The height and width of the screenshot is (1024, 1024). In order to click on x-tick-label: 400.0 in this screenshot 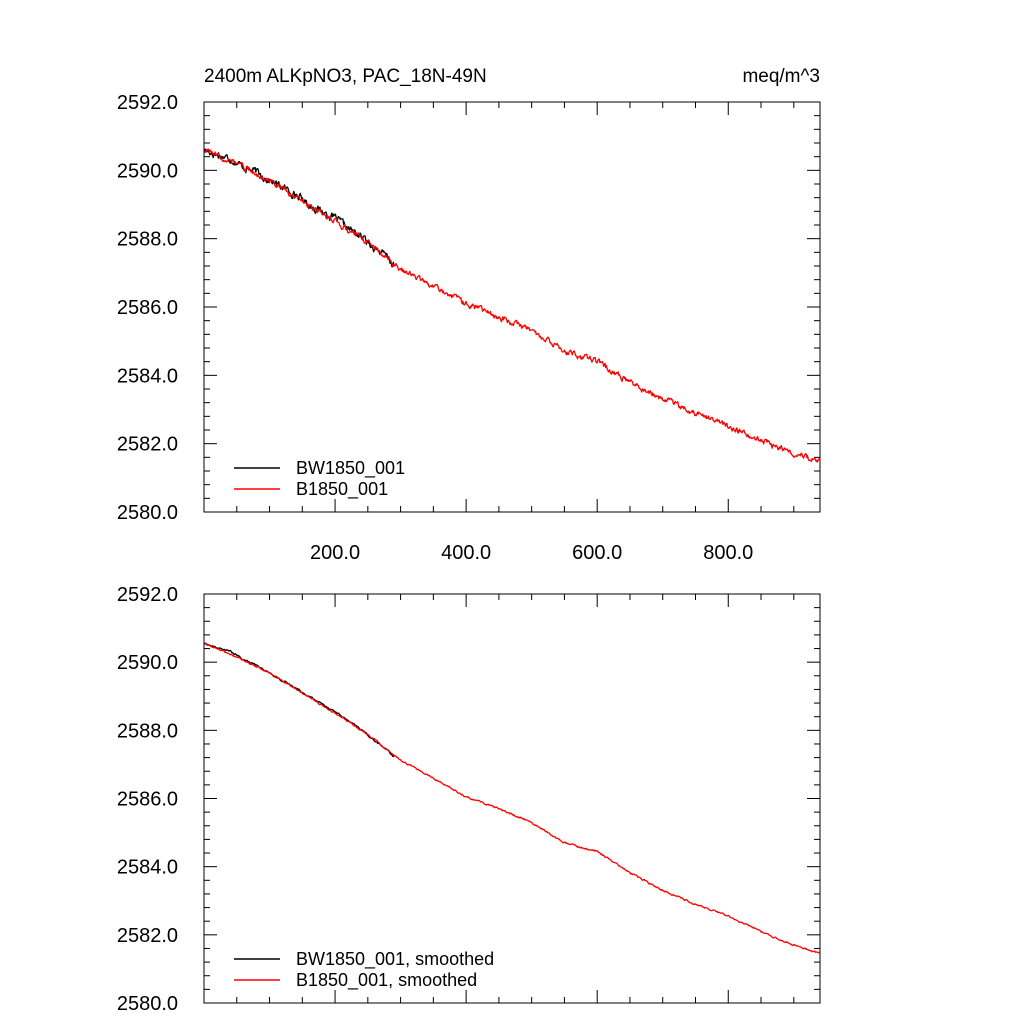, I will do `click(466, 553)`.